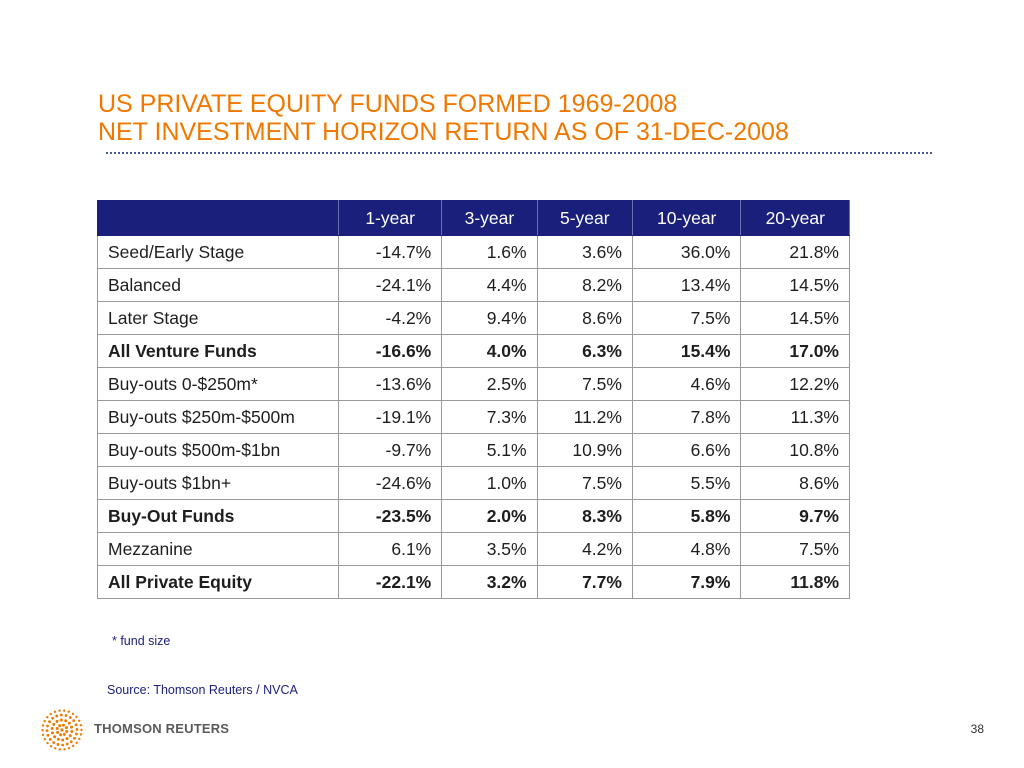 This screenshot has width=1024, height=768. Describe the element at coordinates (390, 351) in the screenshot. I see `return-value-cell: -16.6%` at that location.